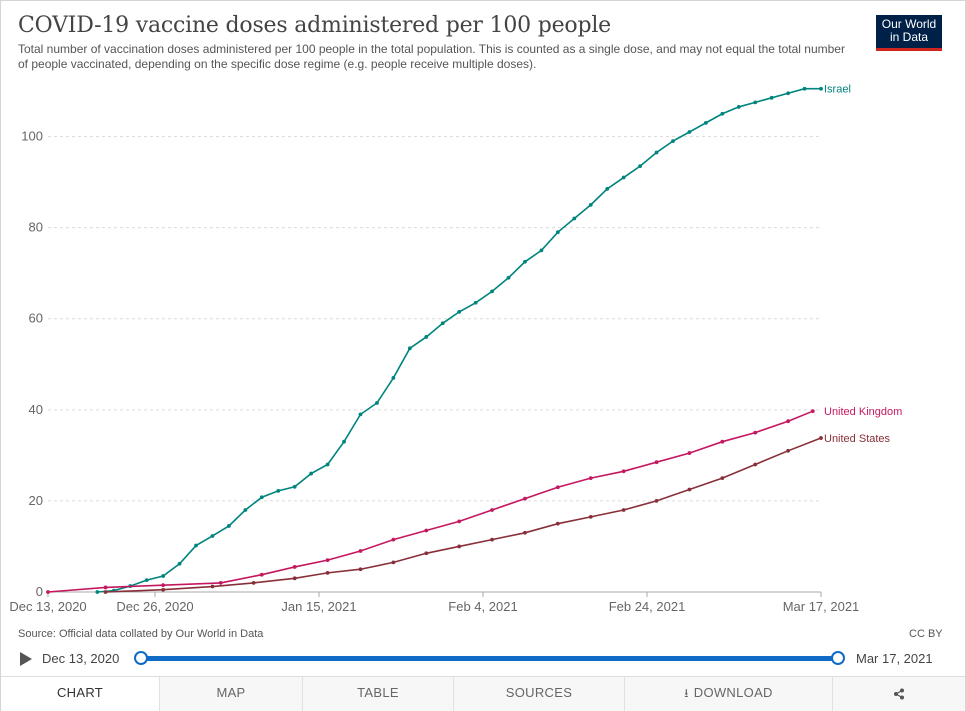 The width and height of the screenshot is (966, 711). I want to click on y-tick-label: 20, so click(36, 500).